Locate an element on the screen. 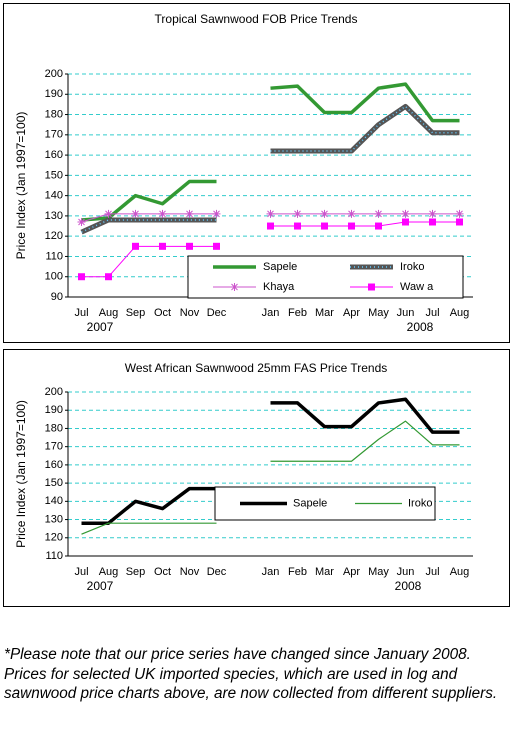 The height and width of the screenshot is (730, 513). legend-label: Sapele is located at coordinates (310, 503).